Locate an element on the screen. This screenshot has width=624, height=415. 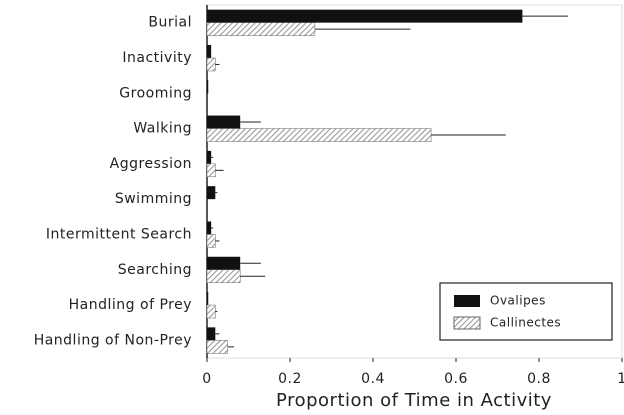
y-tick-label: Handling of Non-Prey is located at coordinates (113, 340).